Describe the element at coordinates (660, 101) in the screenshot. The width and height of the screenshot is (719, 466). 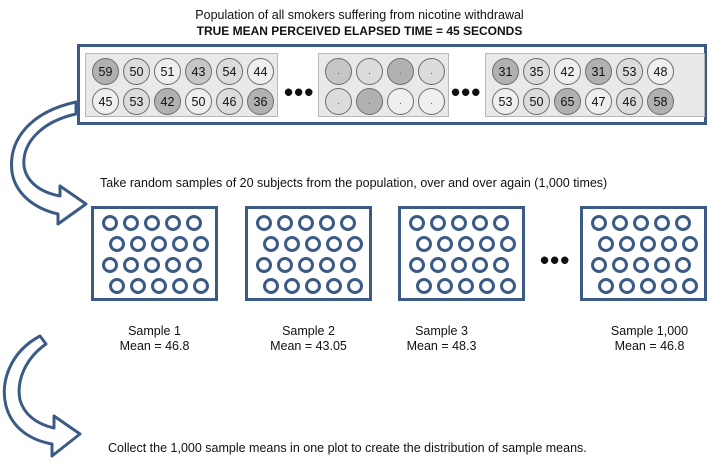
I see `population-value: 58` at that location.